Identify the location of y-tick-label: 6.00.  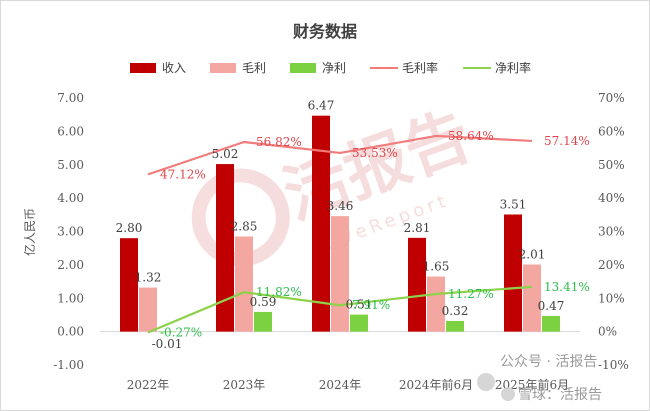
(70, 131).